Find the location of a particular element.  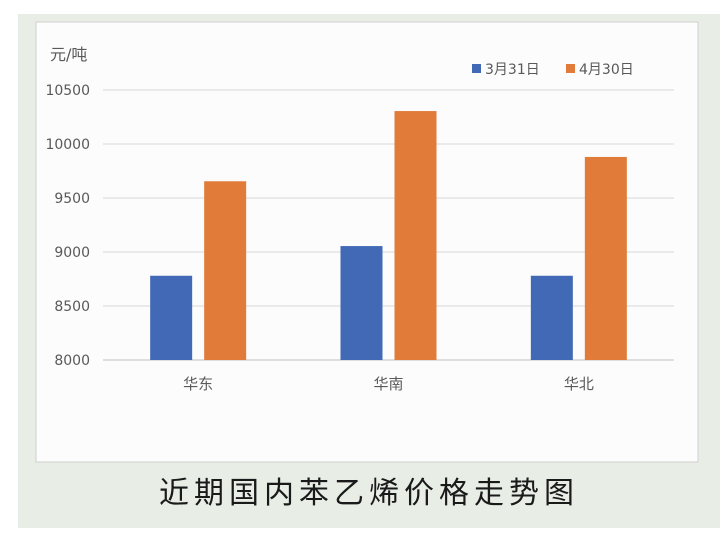

y-tick-label: 9500 is located at coordinates (72, 199).